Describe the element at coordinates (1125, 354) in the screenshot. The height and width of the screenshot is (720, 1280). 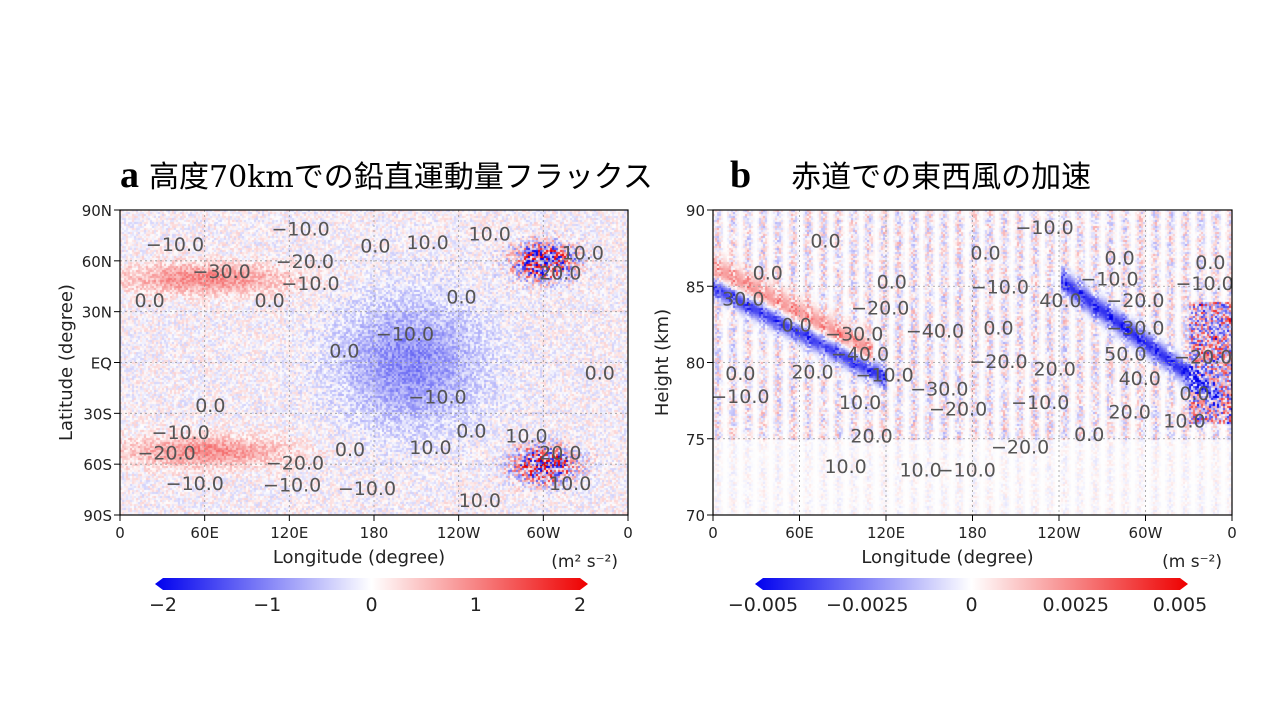
I see `contour-label: 50.0` at that location.